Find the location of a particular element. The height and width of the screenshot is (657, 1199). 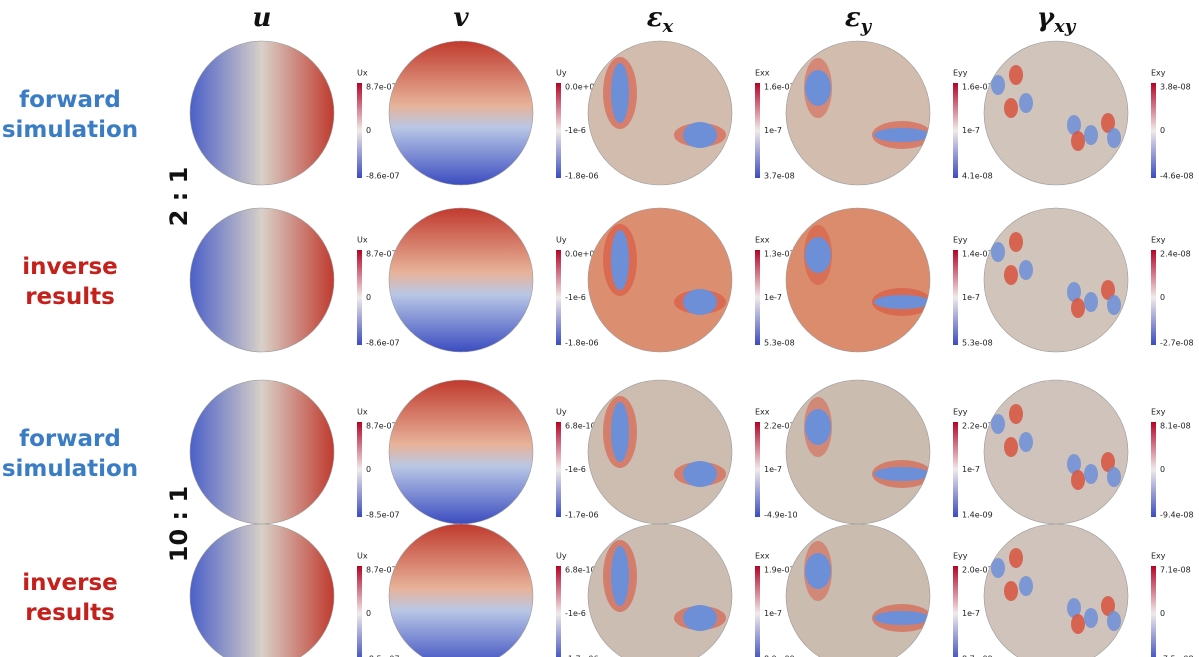

colorbar-min: -1.7e-06 is located at coordinates (582, 656).